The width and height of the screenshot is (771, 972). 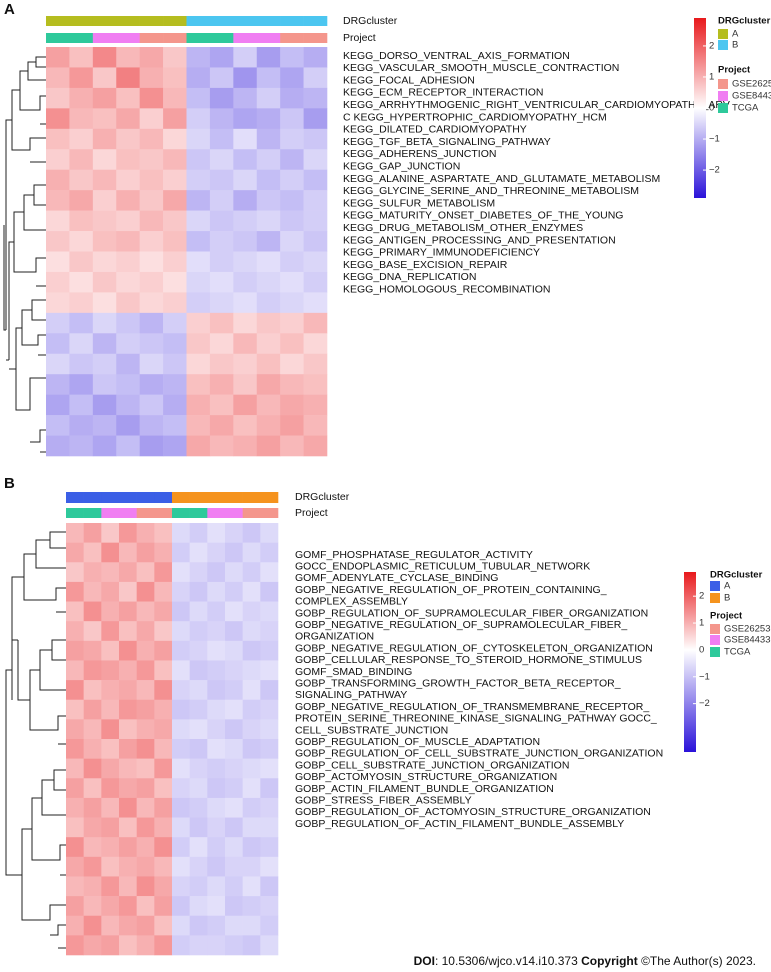 What do you see at coordinates (417, 742) in the screenshot?
I see `row-label: GOBP_REGULATION_OF_MUSCLE_ADAPTATION` at bounding box center [417, 742].